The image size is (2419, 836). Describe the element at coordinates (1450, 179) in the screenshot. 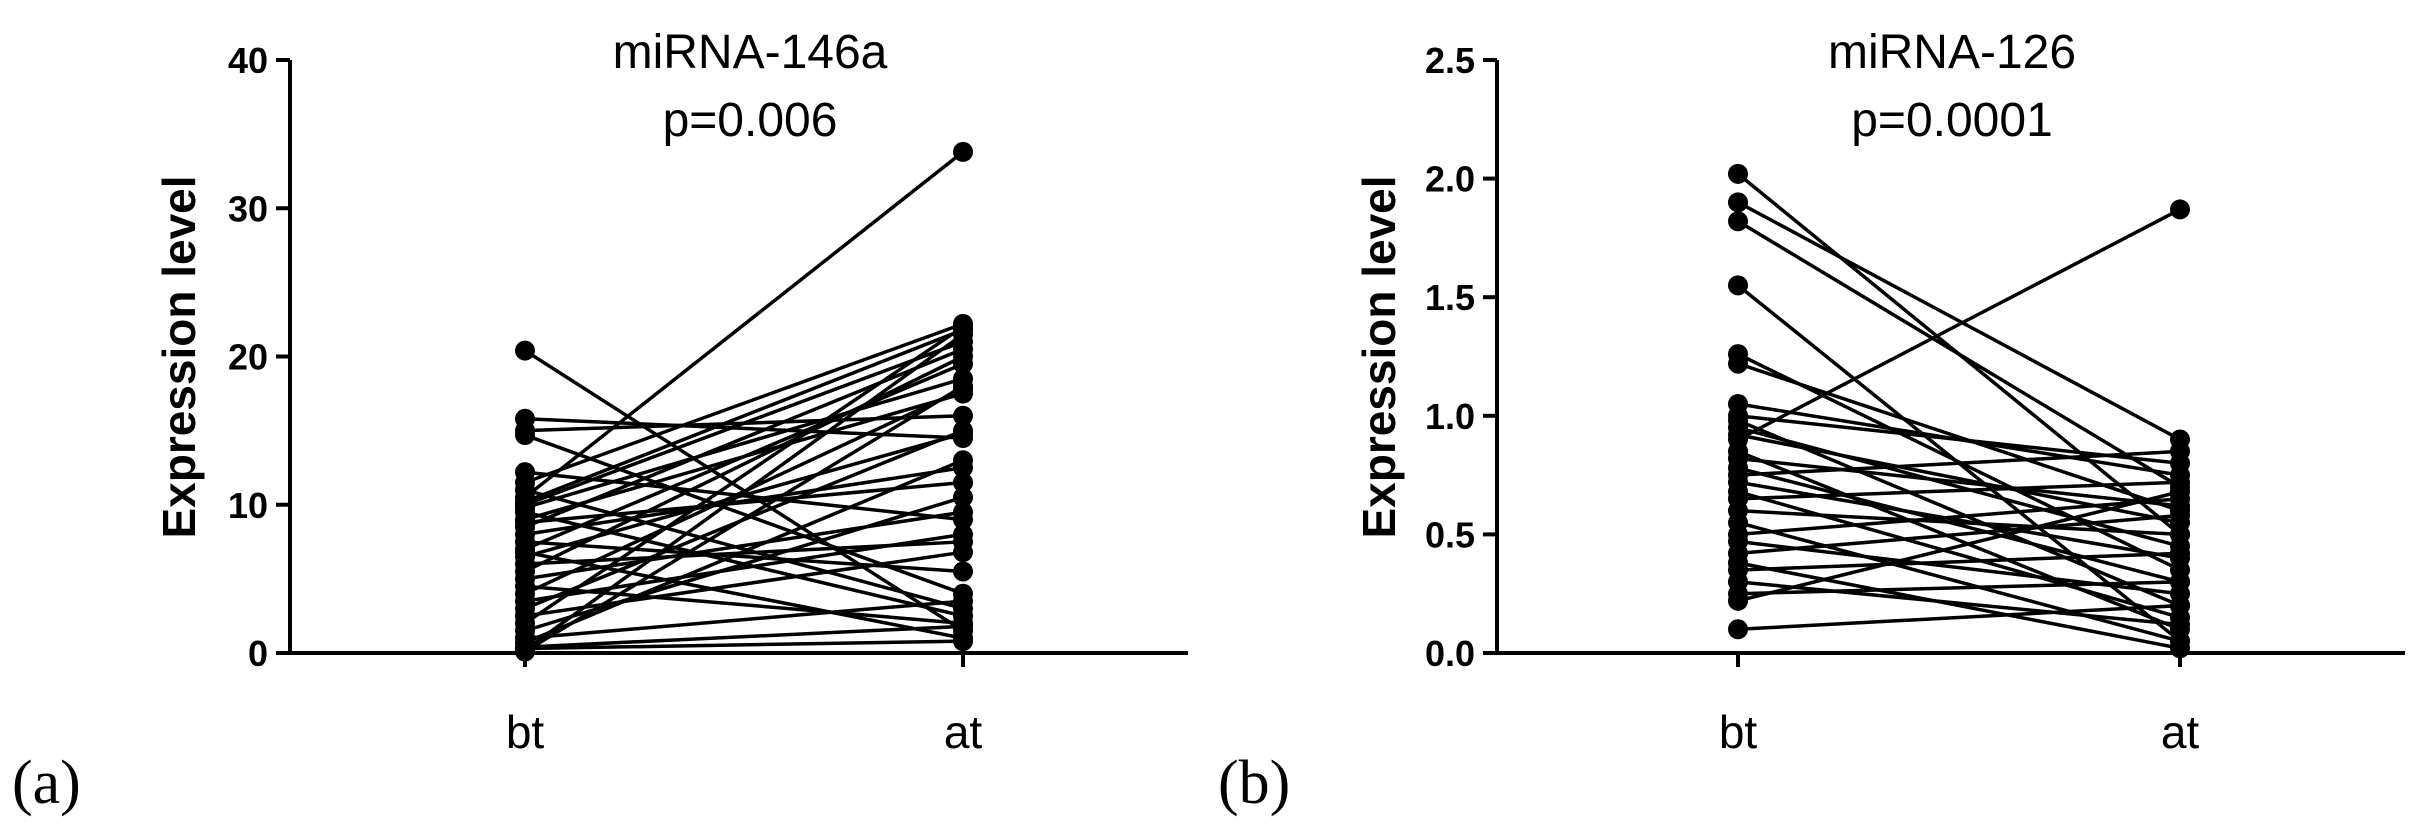

I see `y-tick-label: 2.0` at that location.